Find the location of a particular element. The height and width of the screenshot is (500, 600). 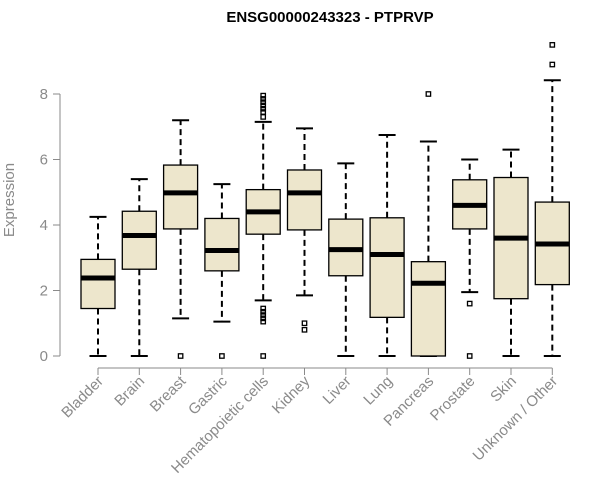

y-tick-label: 0 is located at coordinates (44, 356).